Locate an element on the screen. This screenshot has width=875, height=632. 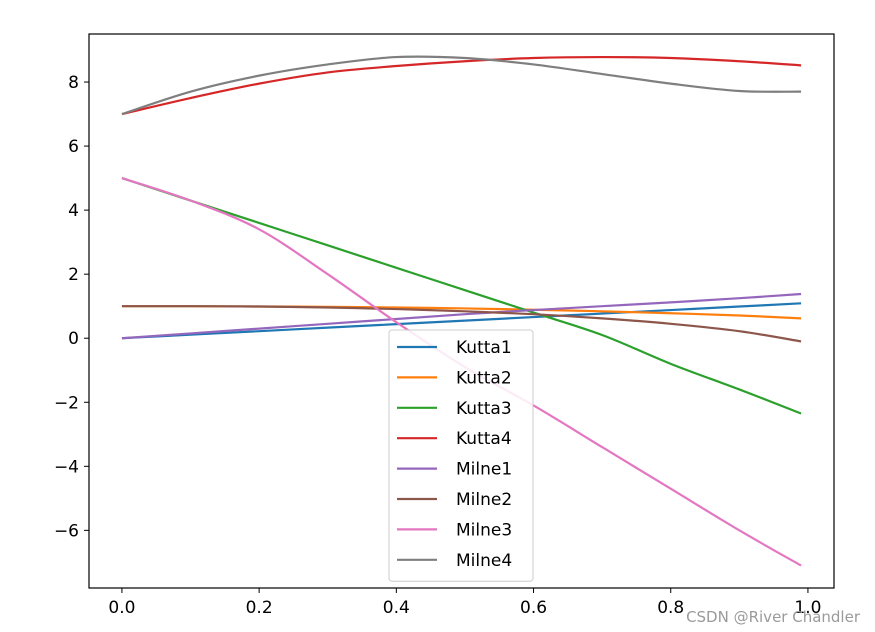
y-tick-label: −4 is located at coordinates (66, 467).